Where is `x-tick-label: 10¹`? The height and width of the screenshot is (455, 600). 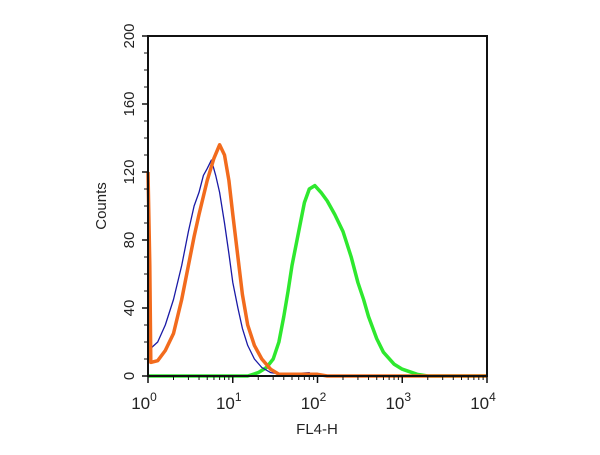 x-tick-label: 10¹ is located at coordinates (229, 401).